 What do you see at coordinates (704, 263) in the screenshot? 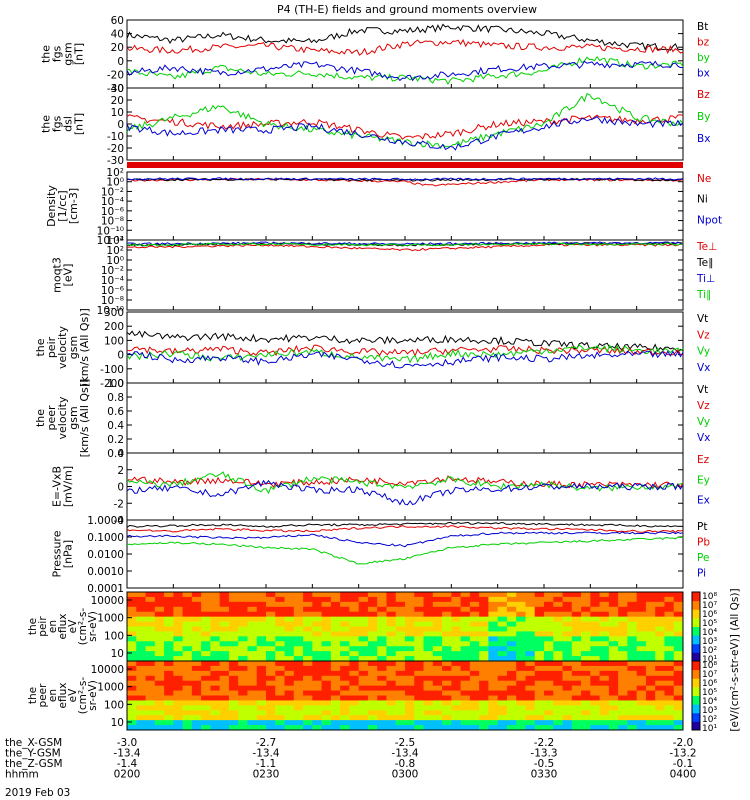
I see `legend-entry: Te∥` at bounding box center [704, 263].